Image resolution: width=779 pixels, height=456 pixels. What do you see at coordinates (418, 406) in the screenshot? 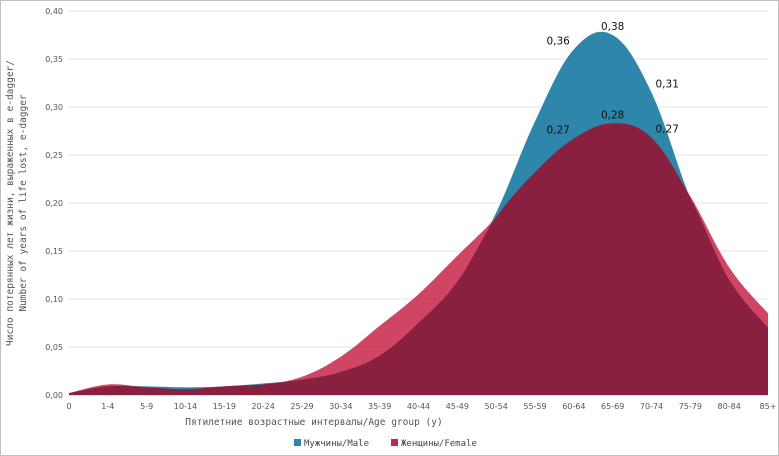
I see `x-tick-label: 40-44` at bounding box center [418, 406].